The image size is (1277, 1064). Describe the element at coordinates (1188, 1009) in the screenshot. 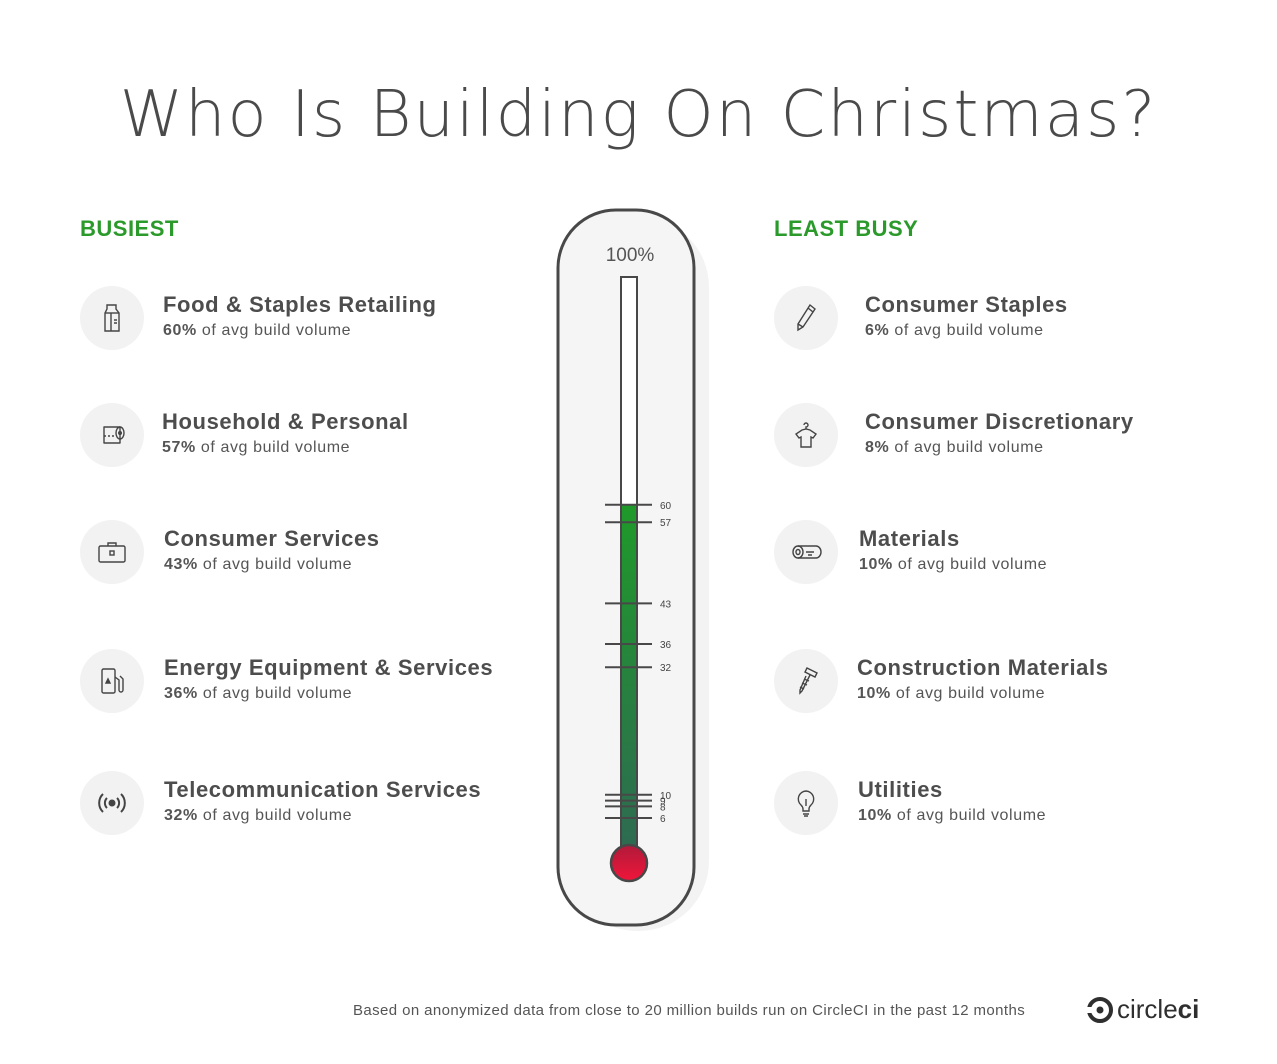

I see `logo-text-ci: ci` at that location.